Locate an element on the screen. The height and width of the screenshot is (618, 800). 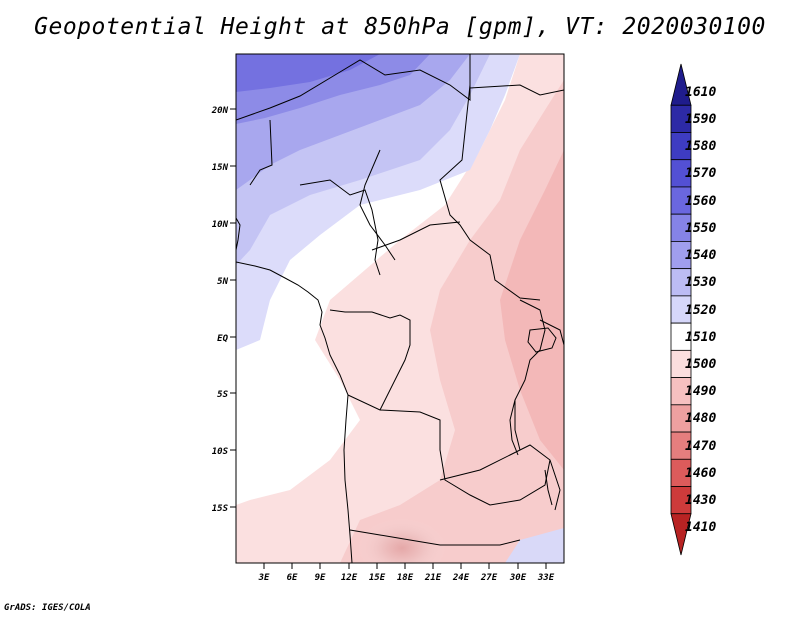
lat-tick-label: 5N is located at coordinates (222, 282).